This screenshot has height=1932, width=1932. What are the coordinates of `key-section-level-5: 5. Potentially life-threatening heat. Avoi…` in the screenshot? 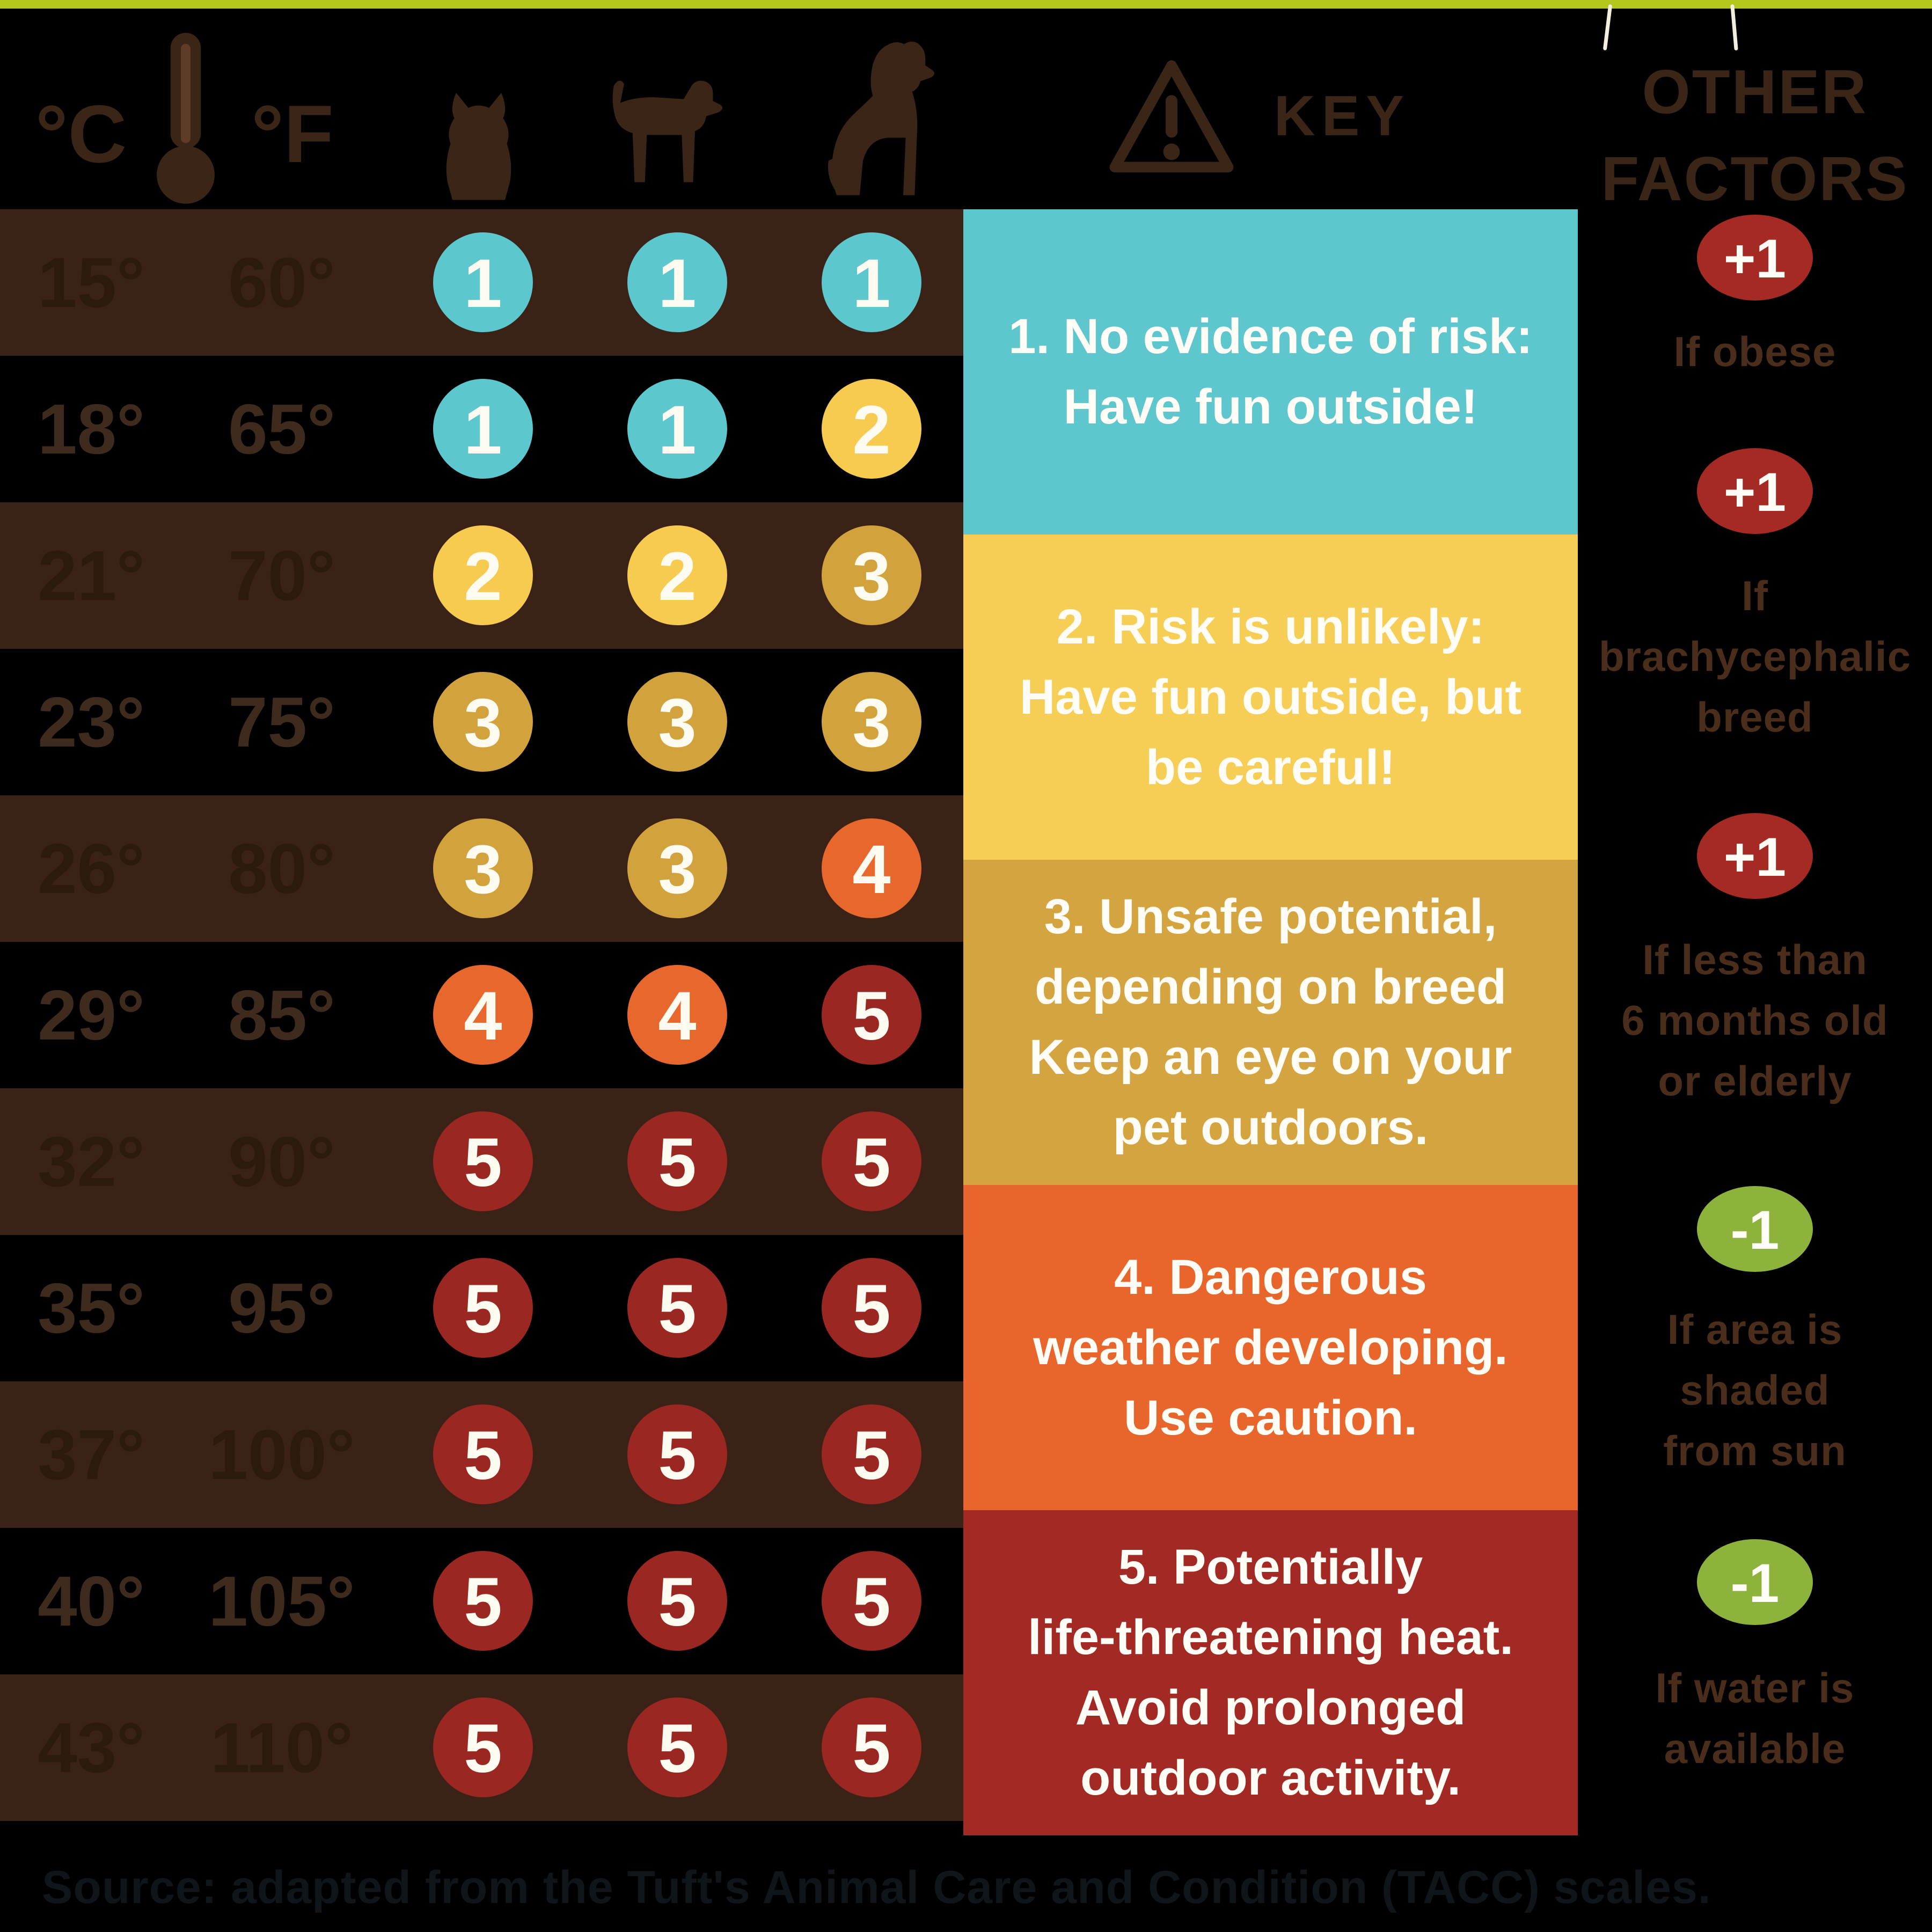 It's located at (1270, 1672).